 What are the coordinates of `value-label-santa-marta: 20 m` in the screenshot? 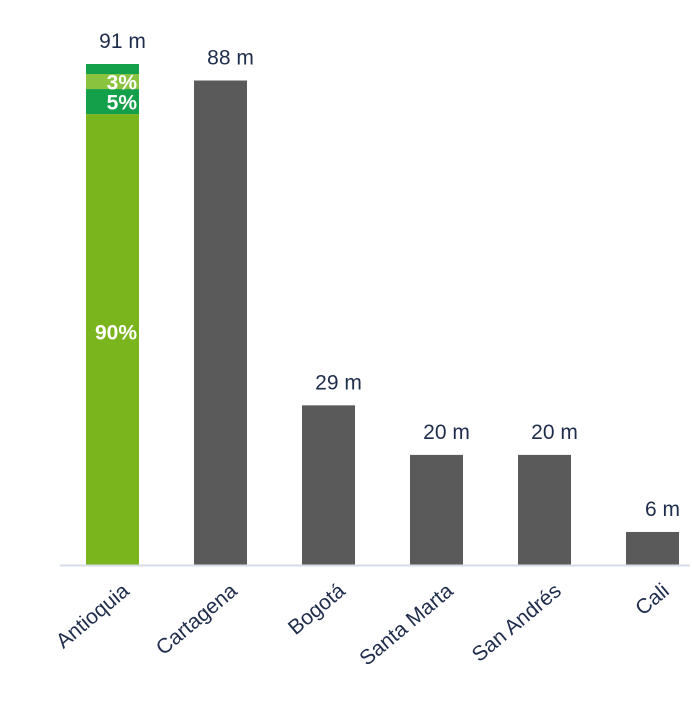 It's located at (446, 432).